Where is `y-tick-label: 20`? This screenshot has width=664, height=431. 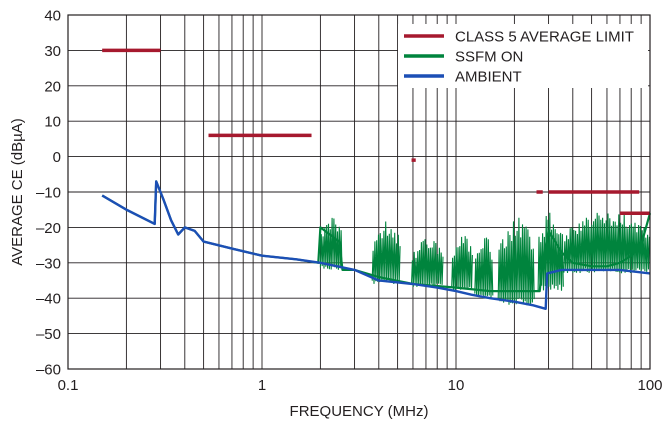
y-tick-label: 20 is located at coordinates (52, 86).